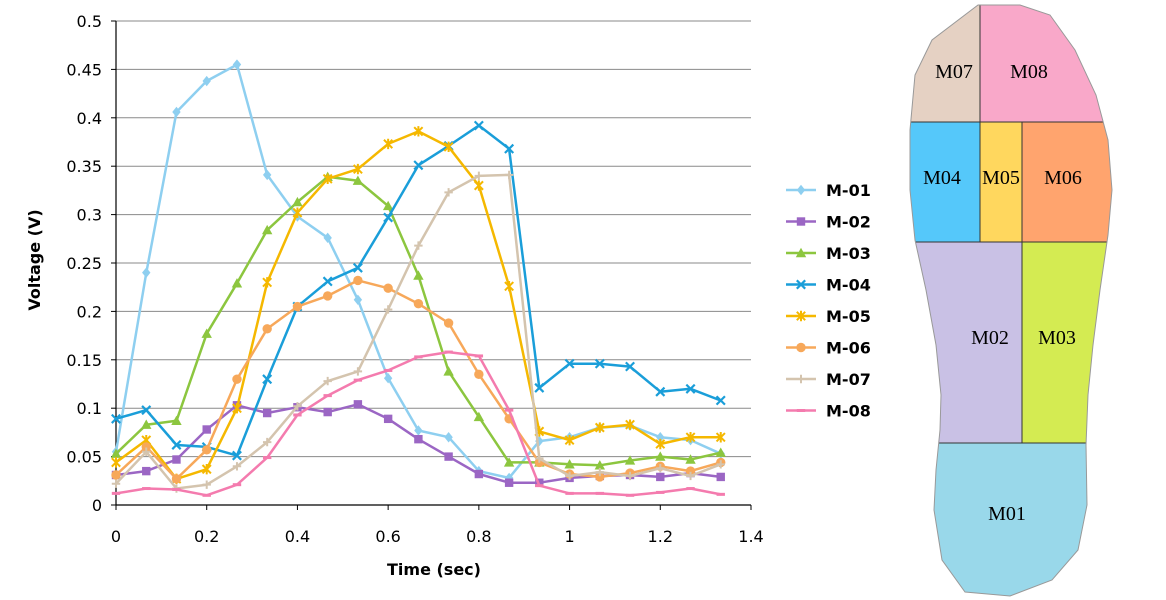 This screenshot has height=600, width=1166. I want to click on y-tick-label: 0, so click(97, 505).